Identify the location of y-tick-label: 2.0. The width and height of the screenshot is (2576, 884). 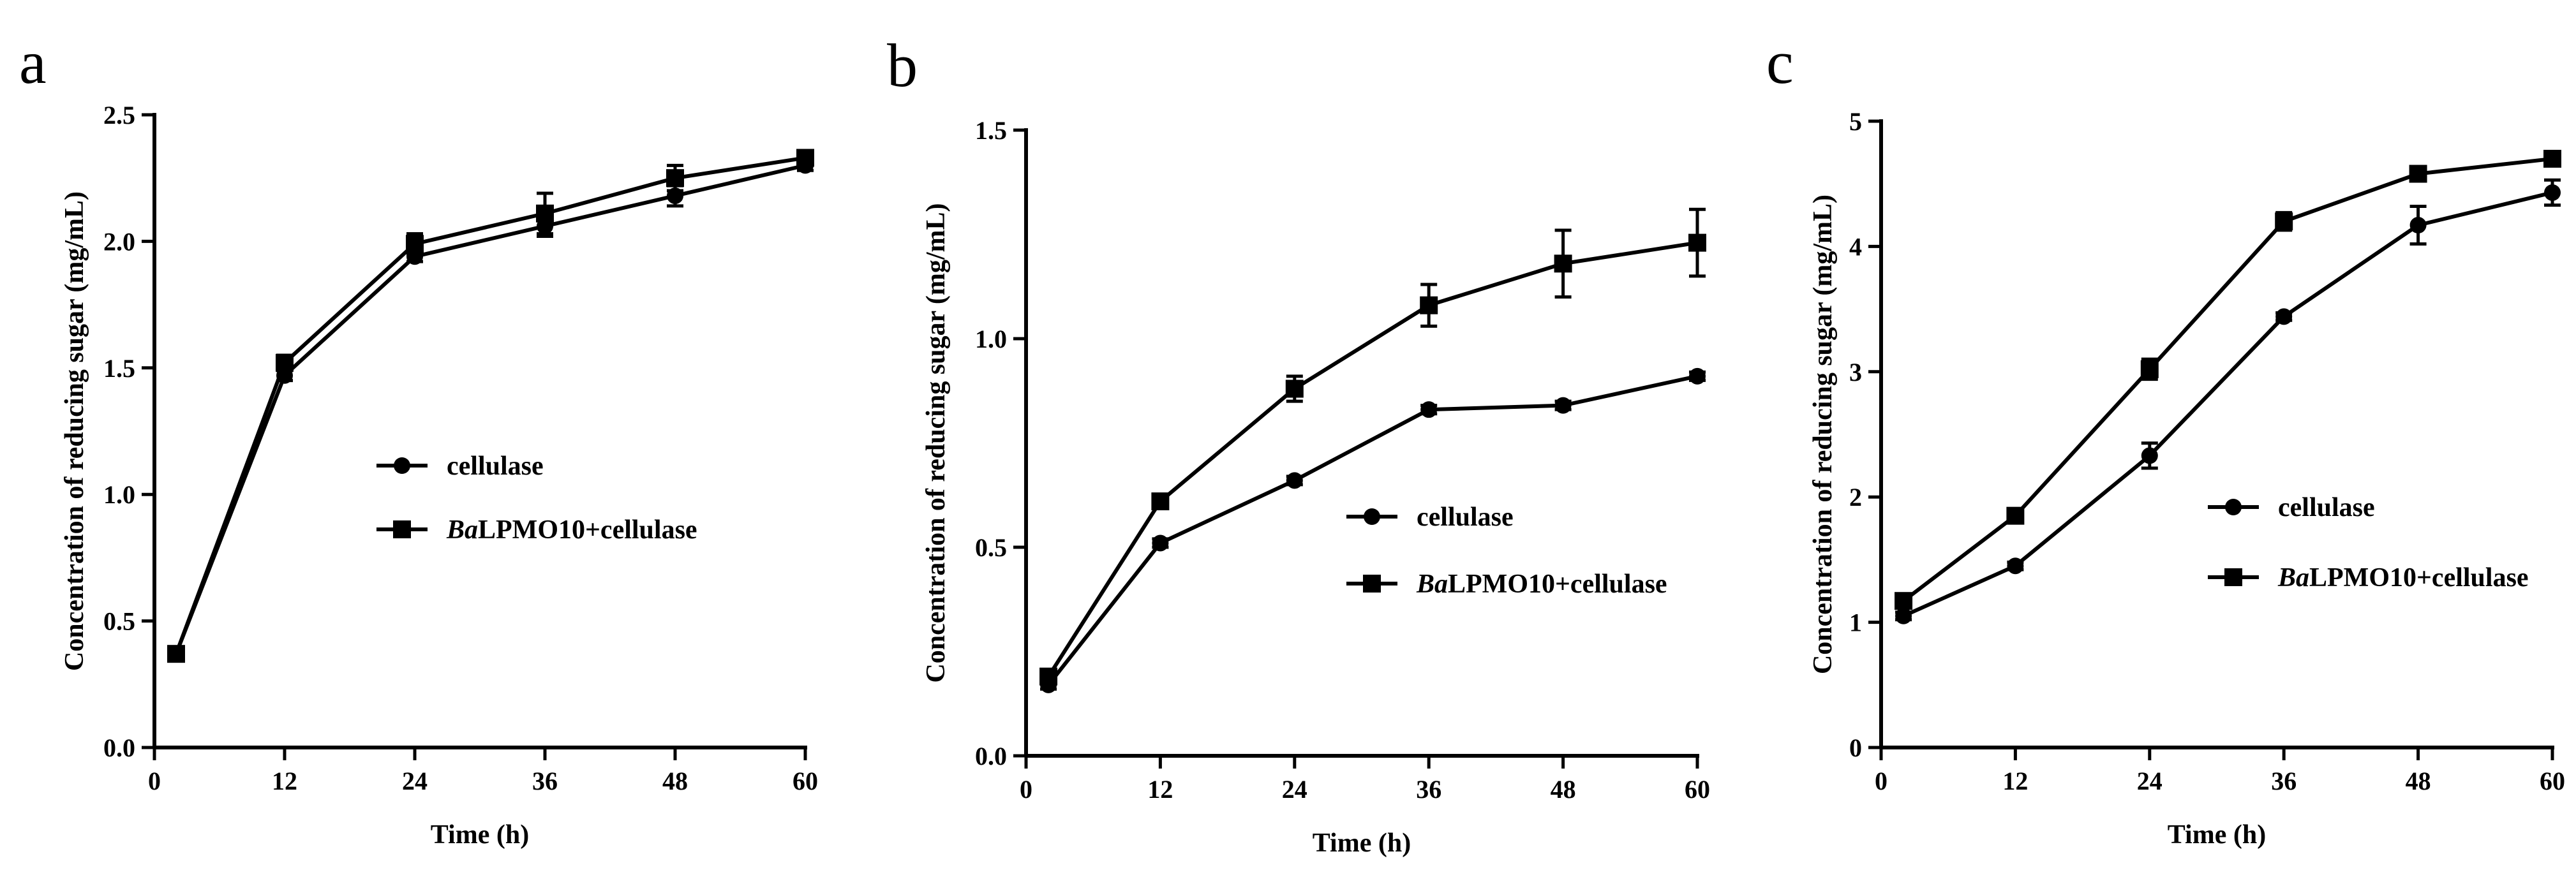
(119, 241).